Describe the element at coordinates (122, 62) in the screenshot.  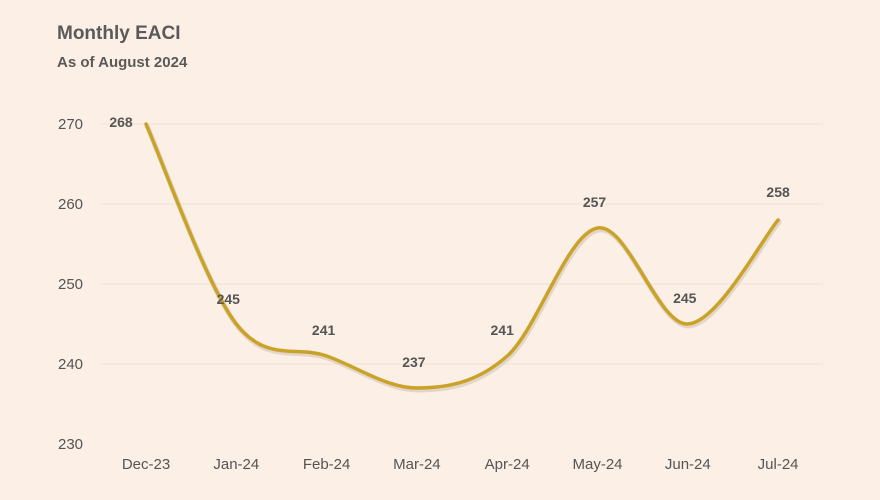
I see `chart-subtitle: As of August 2024` at that location.